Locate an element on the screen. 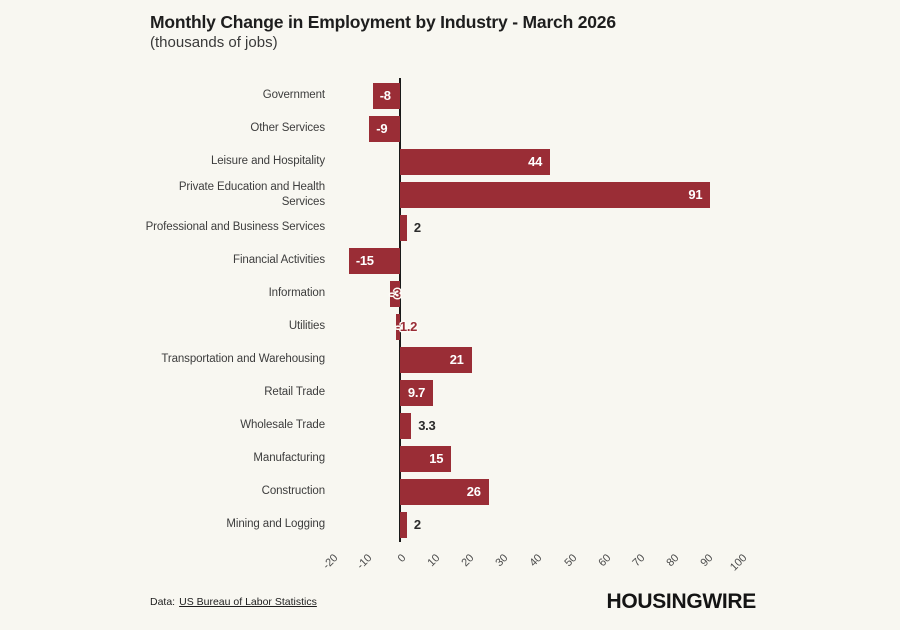  bar-retail-trade is located at coordinates (417, 392).